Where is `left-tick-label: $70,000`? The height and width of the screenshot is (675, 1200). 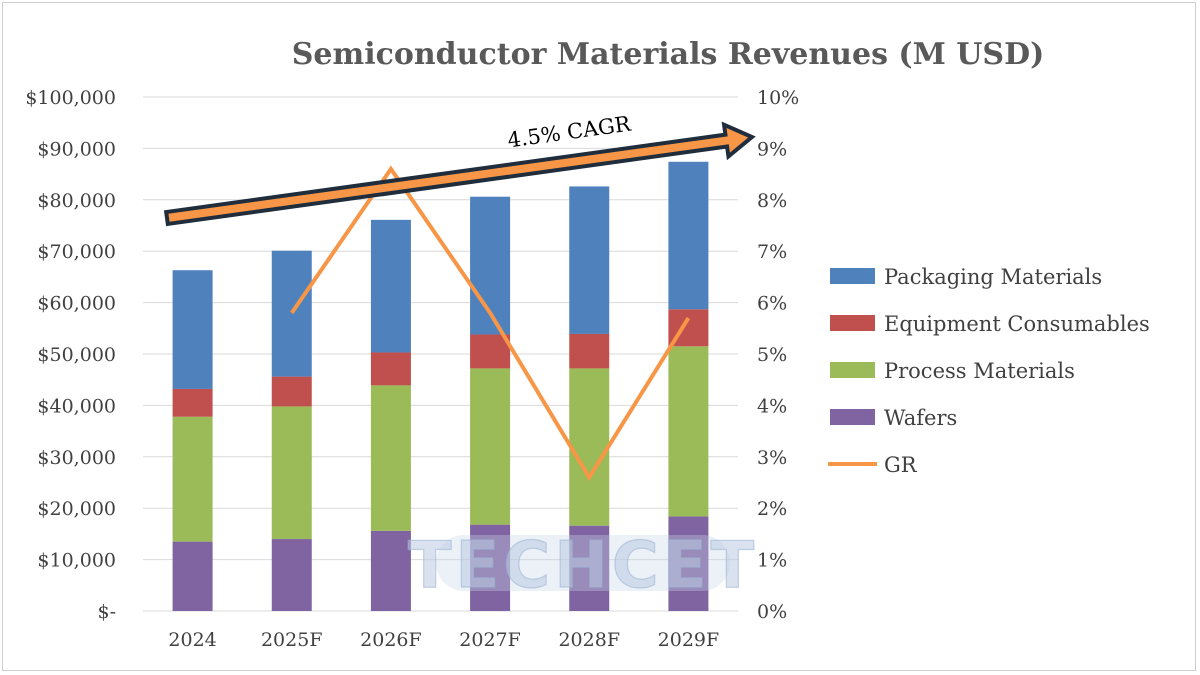
left-tick-label: $70,000 is located at coordinates (76, 252).